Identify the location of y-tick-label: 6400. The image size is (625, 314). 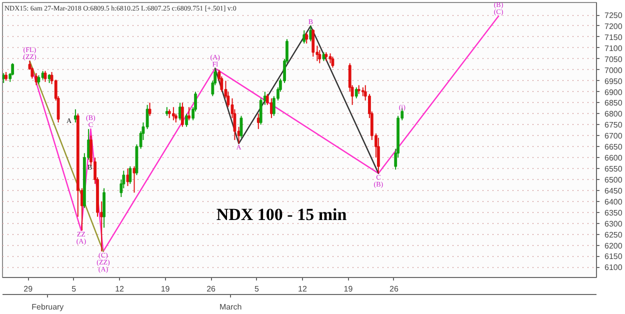
(613, 201).